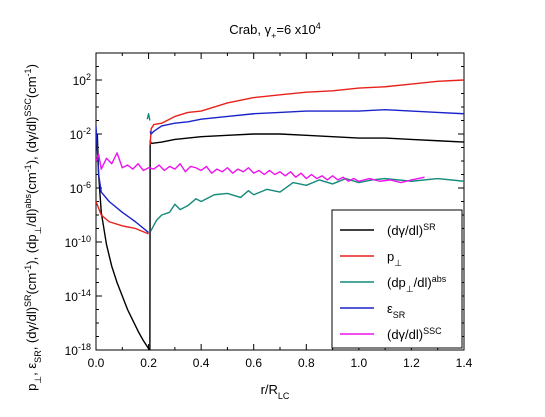 The width and height of the screenshot is (545, 417). I want to click on title-superscript: 4, so click(318, 26).